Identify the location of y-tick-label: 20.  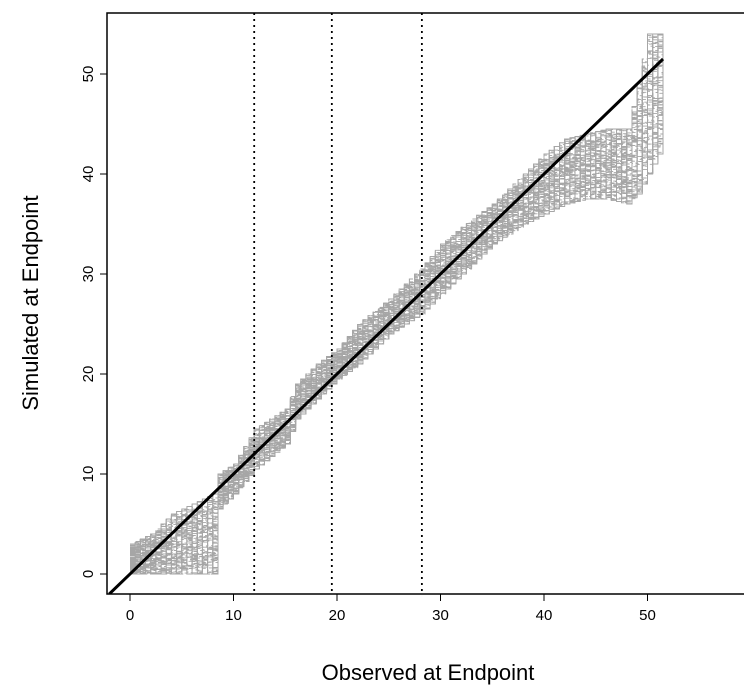
(88, 374).